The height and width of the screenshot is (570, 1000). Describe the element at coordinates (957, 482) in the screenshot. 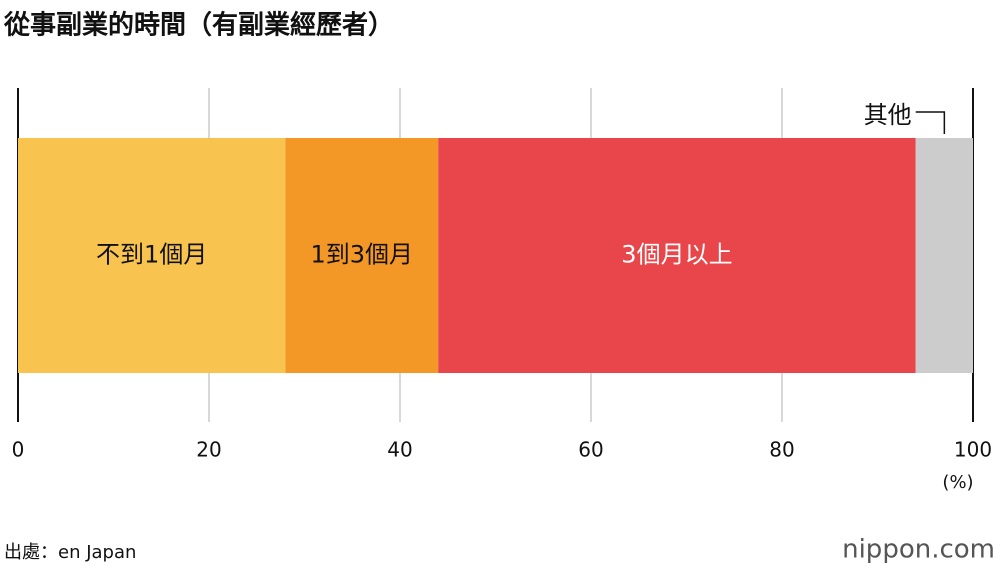

I see `x-axis-label: (%)` at that location.